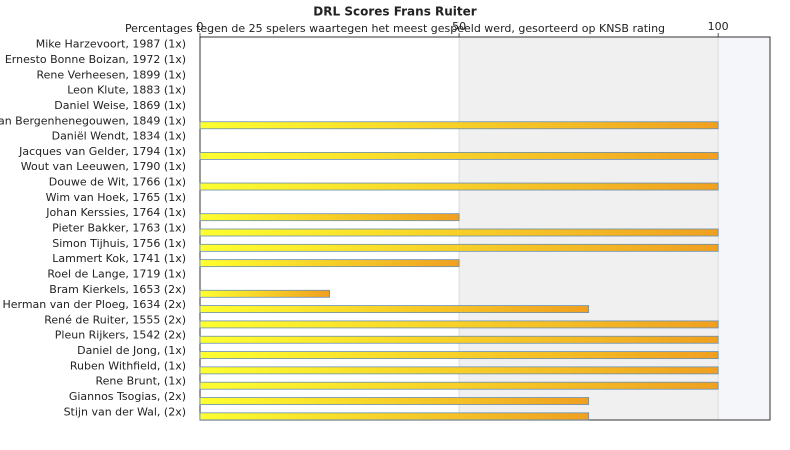  What do you see at coordinates (119, 243) in the screenshot?
I see `y-tick-label: Simon Tijhuis, 1756 (1x)` at bounding box center [119, 243].